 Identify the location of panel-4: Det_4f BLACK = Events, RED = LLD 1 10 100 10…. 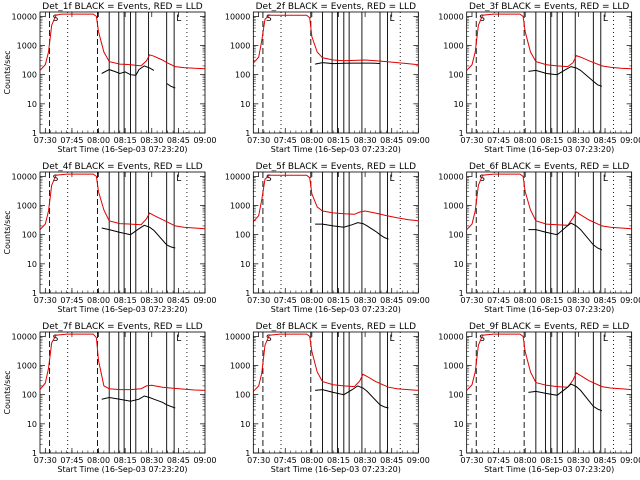
(110, 238).